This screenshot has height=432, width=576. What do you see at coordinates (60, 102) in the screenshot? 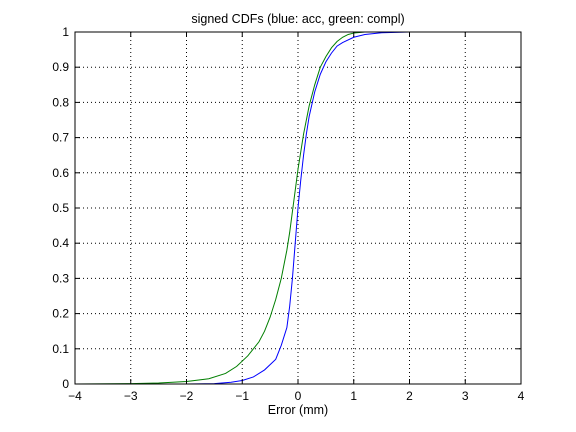
I see `y-tick-label: 0.8` at bounding box center [60, 102].